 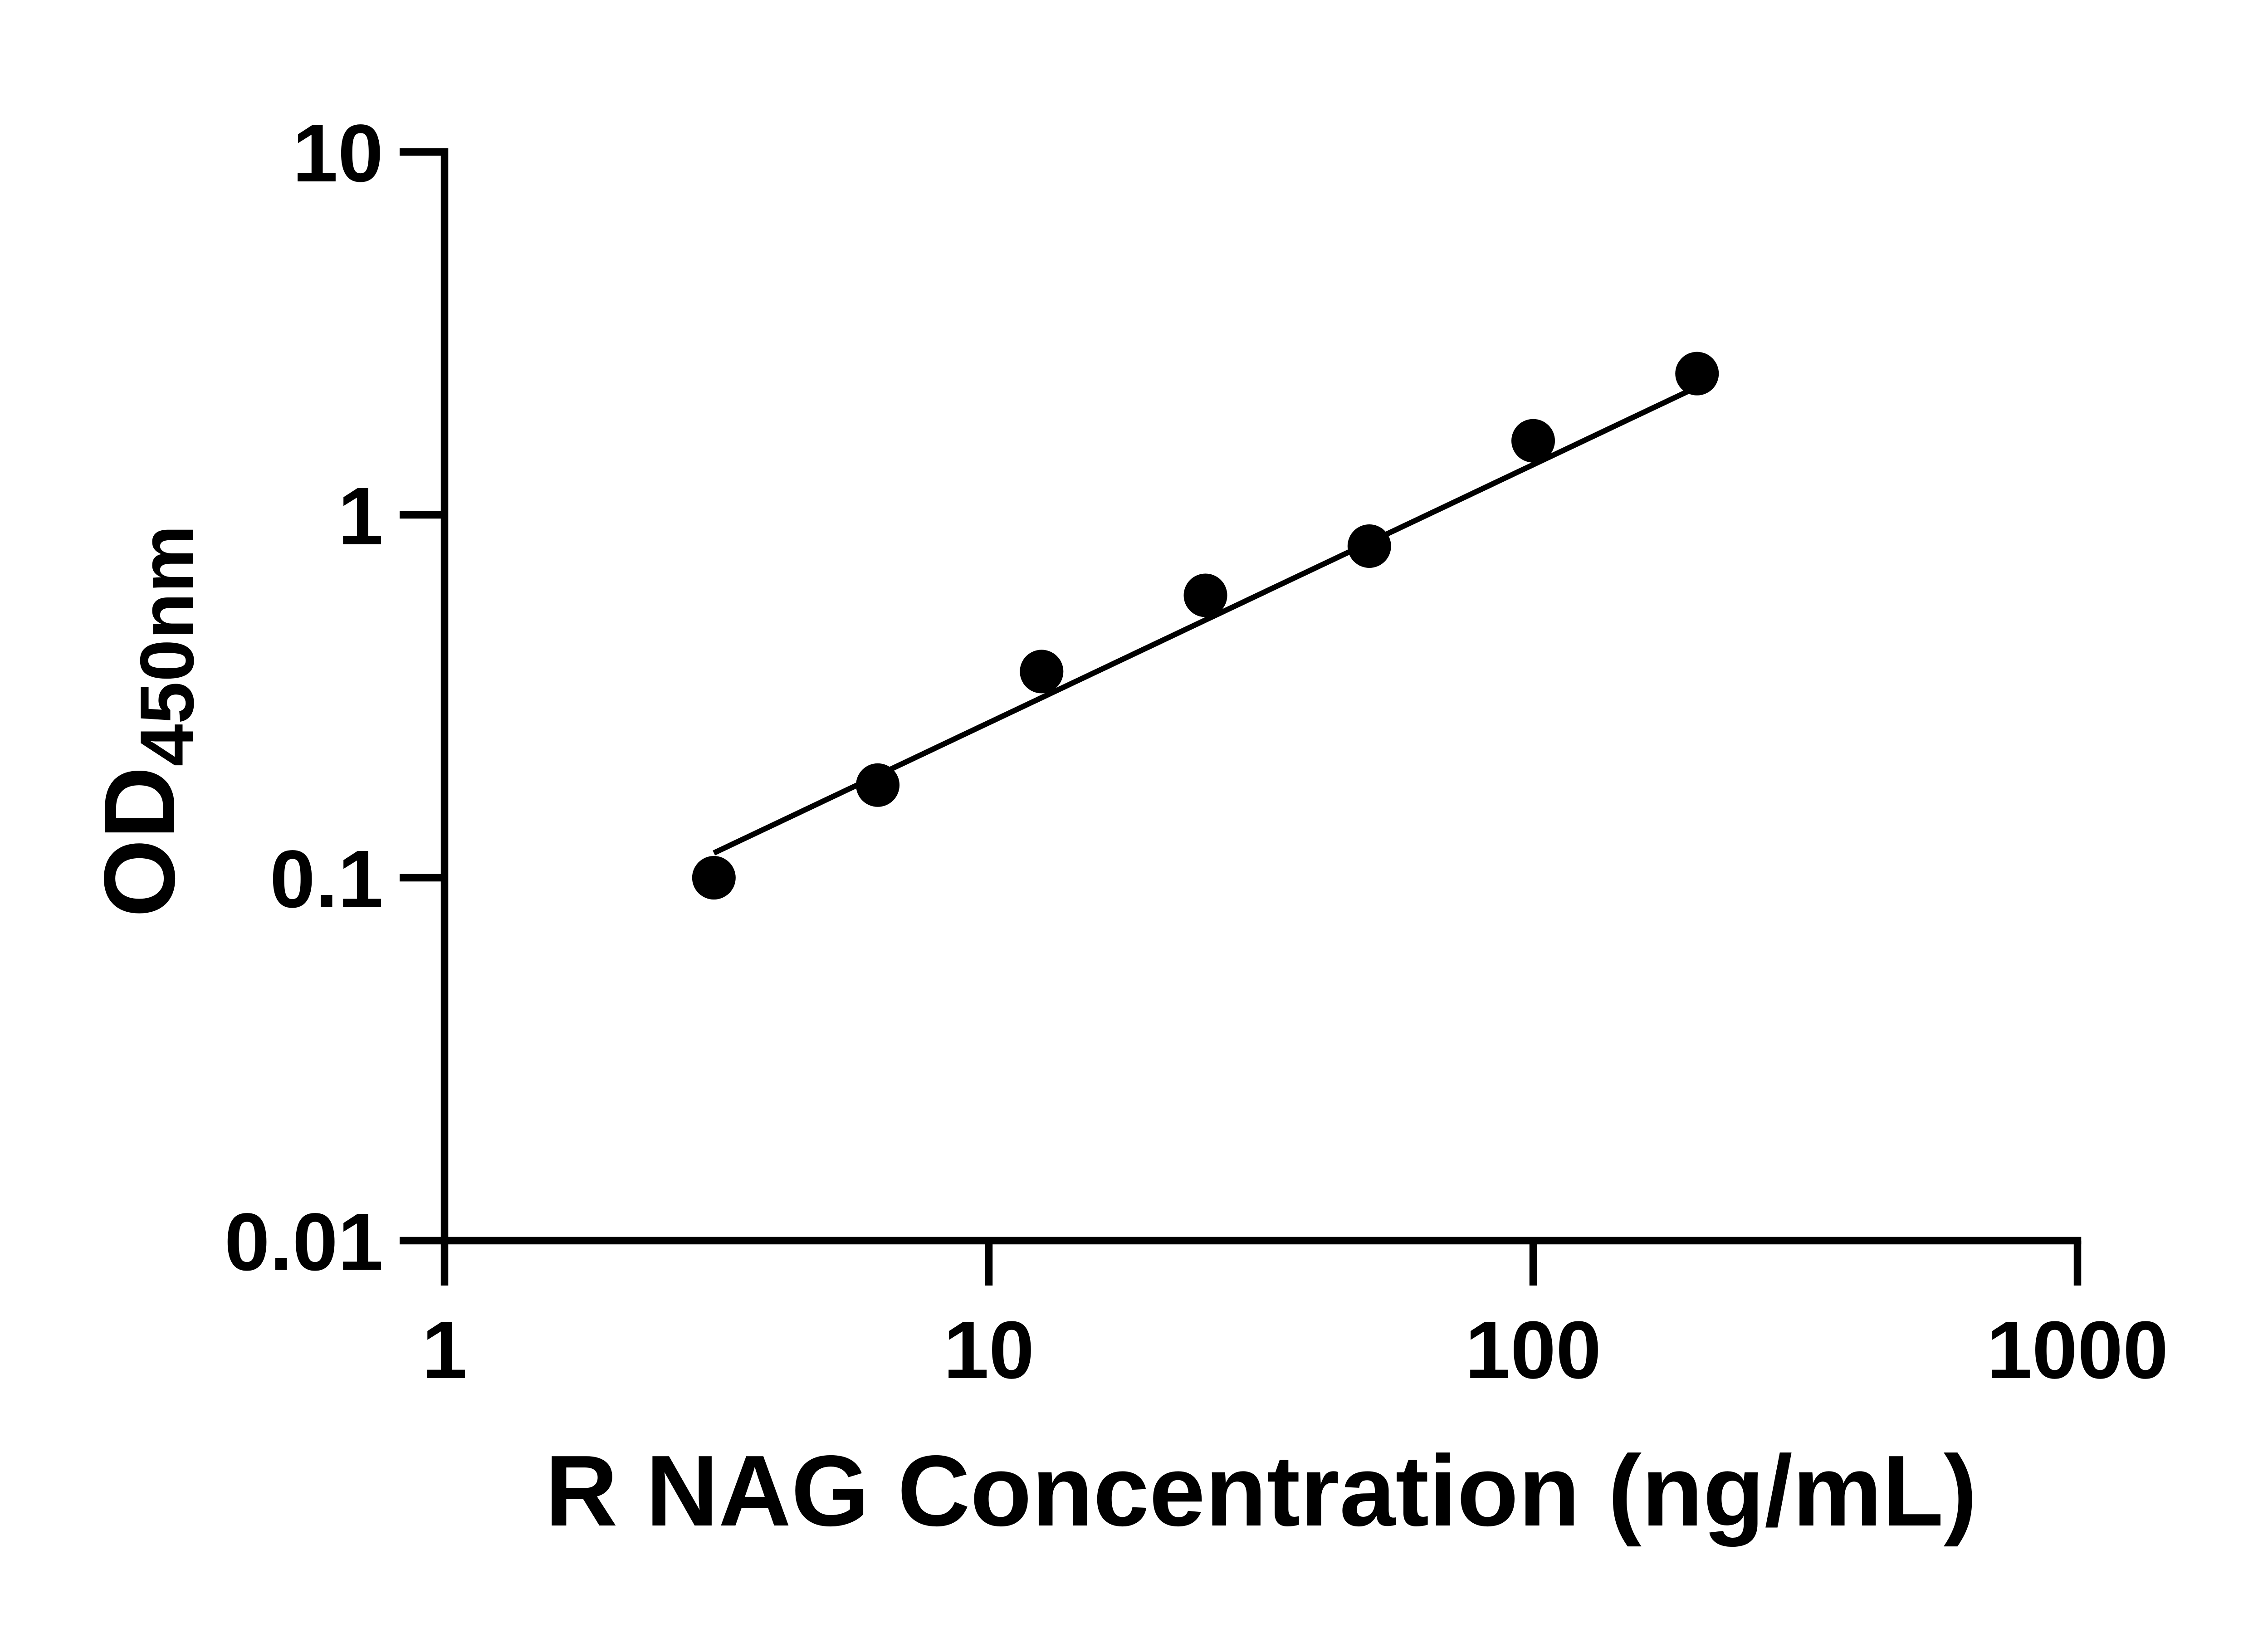 I want to click on x-tick-label-100: 100, so click(x=1533, y=1350).